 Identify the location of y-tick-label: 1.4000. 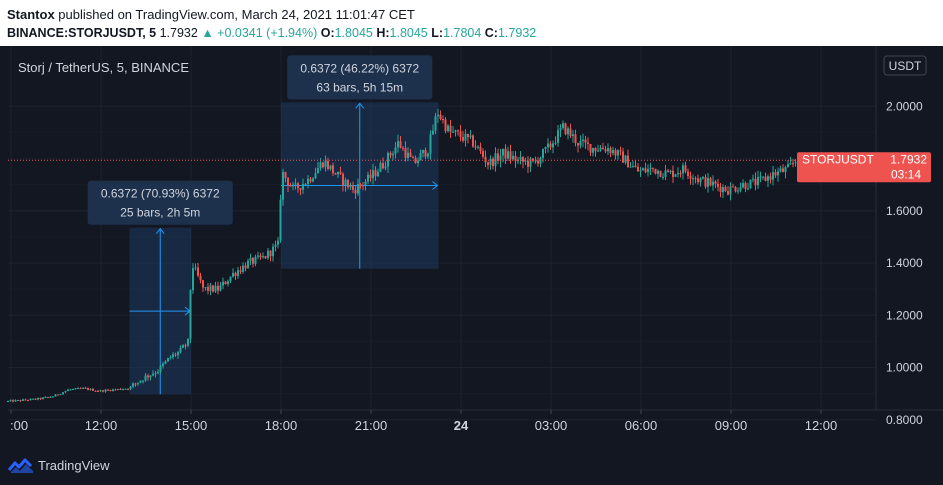
(904, 263).